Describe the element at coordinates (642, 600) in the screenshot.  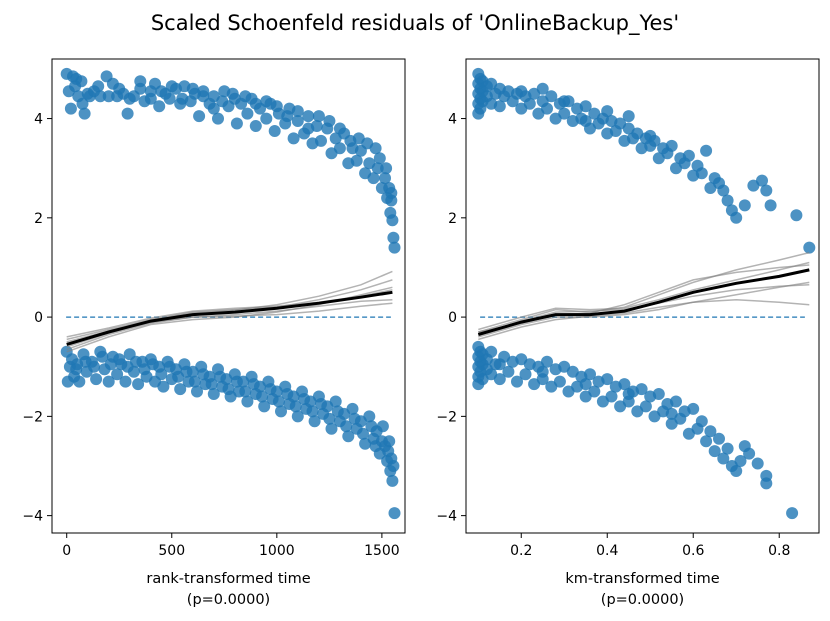
I see `p-value-label: (p=0.0000)` at that location.